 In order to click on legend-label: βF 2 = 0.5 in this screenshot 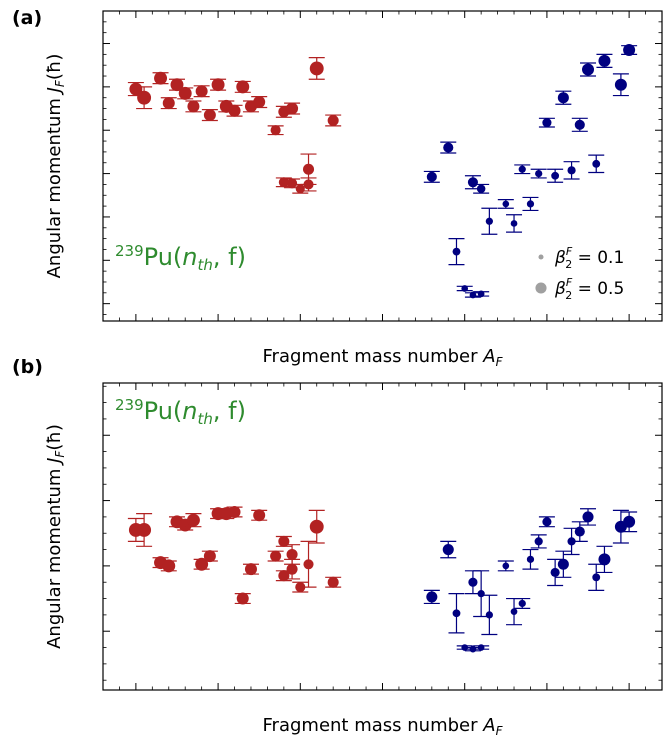, I will do `click(589, 289)`.